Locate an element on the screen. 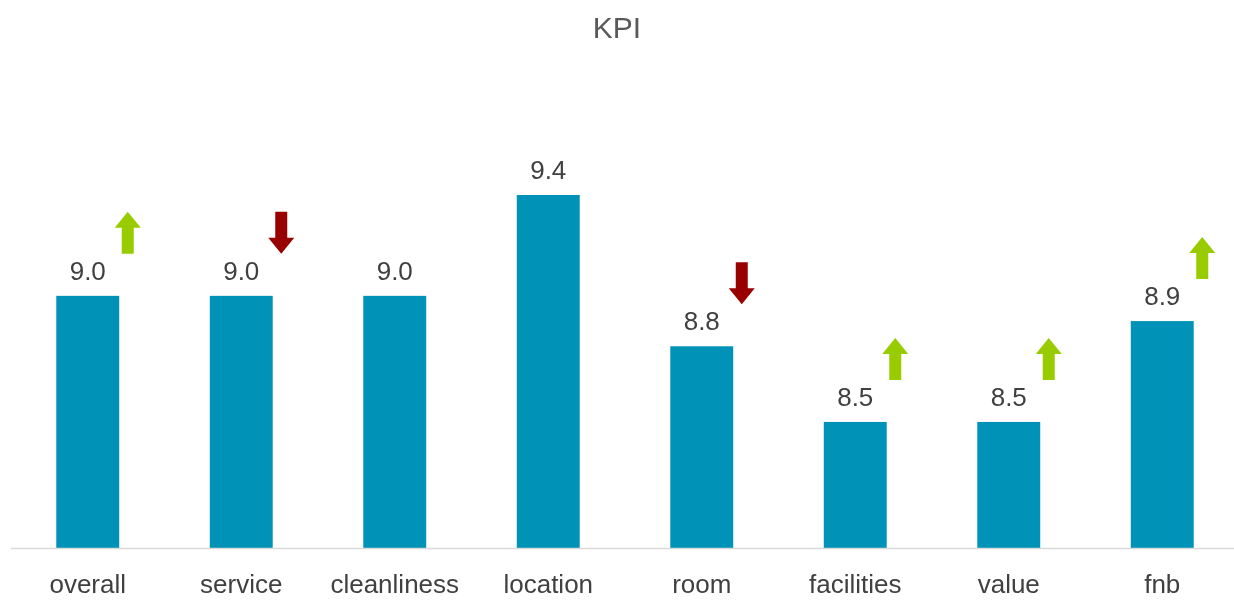  data-label: 8.8 is located at coordinates (701, 321).